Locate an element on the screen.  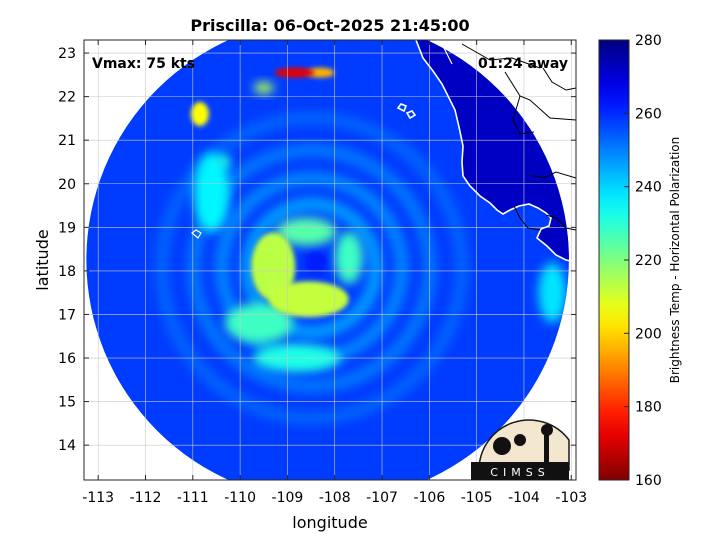
colorbar-tick-label: 160 is located at coordinates (648, 481).